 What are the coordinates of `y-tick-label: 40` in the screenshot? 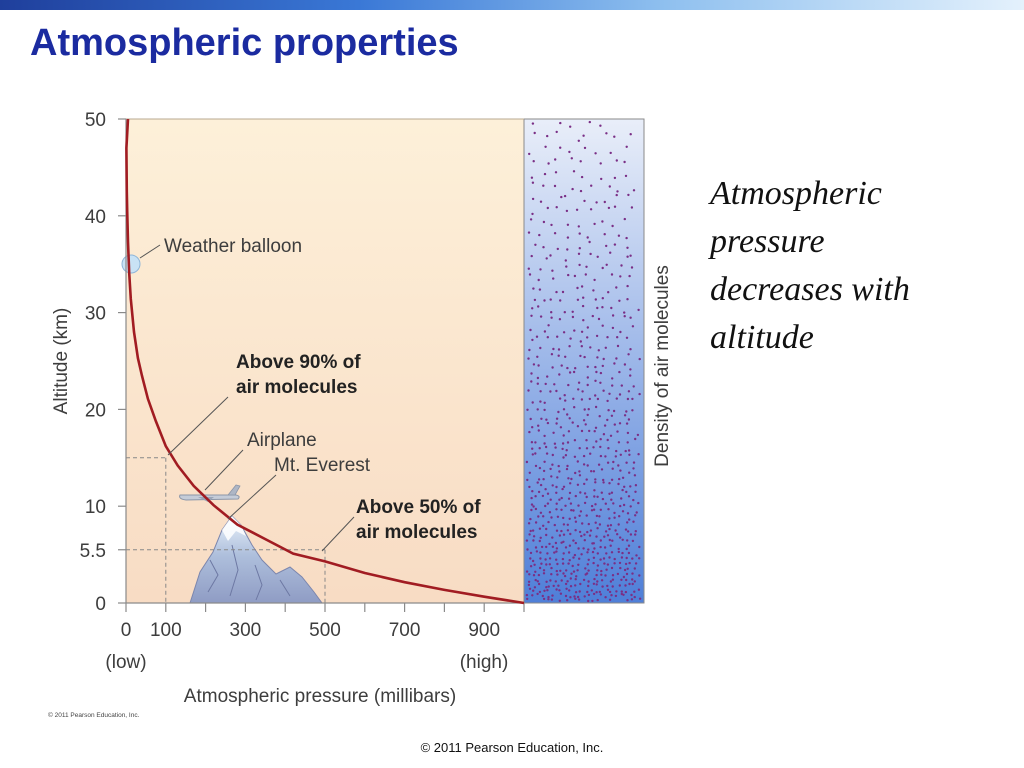 It's located at (95, 217).